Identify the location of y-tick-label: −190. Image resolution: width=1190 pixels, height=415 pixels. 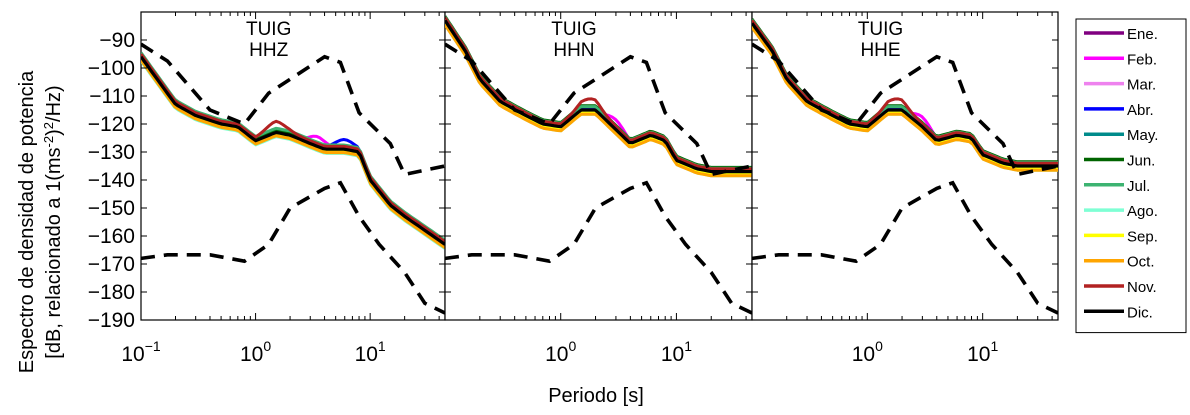
(111, 320).